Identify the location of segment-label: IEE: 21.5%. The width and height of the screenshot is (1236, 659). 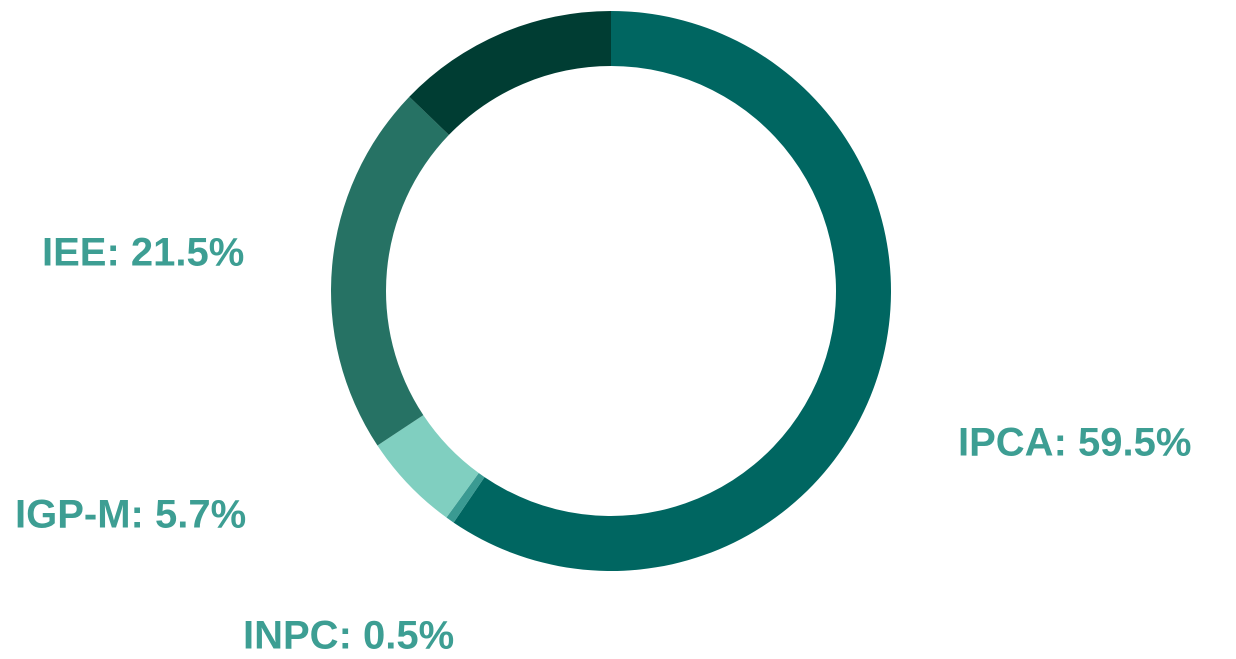
(143, 253).